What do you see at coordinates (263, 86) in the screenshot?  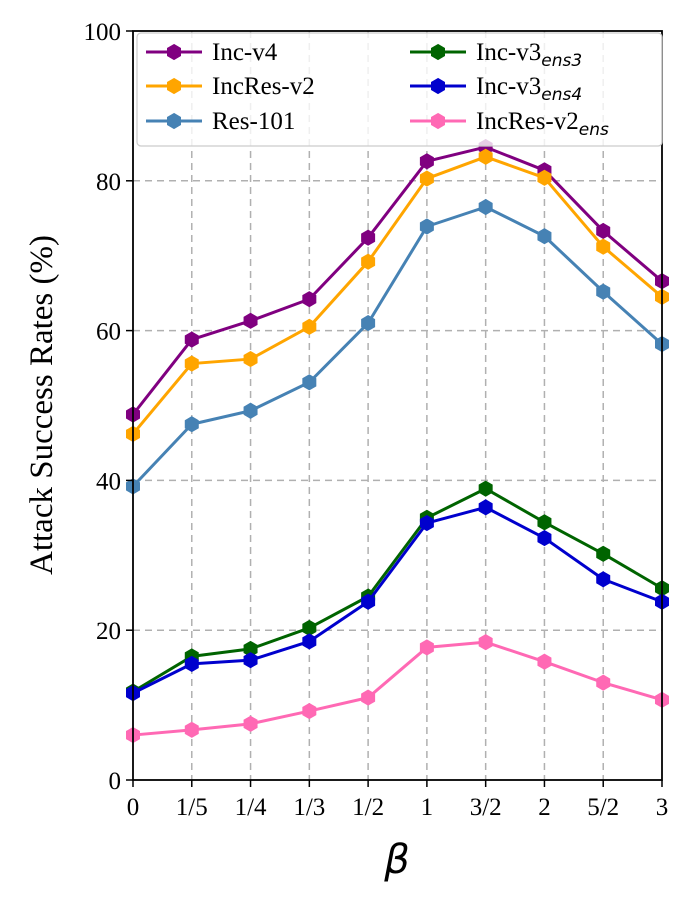 I see `legend-label: IncRes-v2` at bounding box center [263, 86].